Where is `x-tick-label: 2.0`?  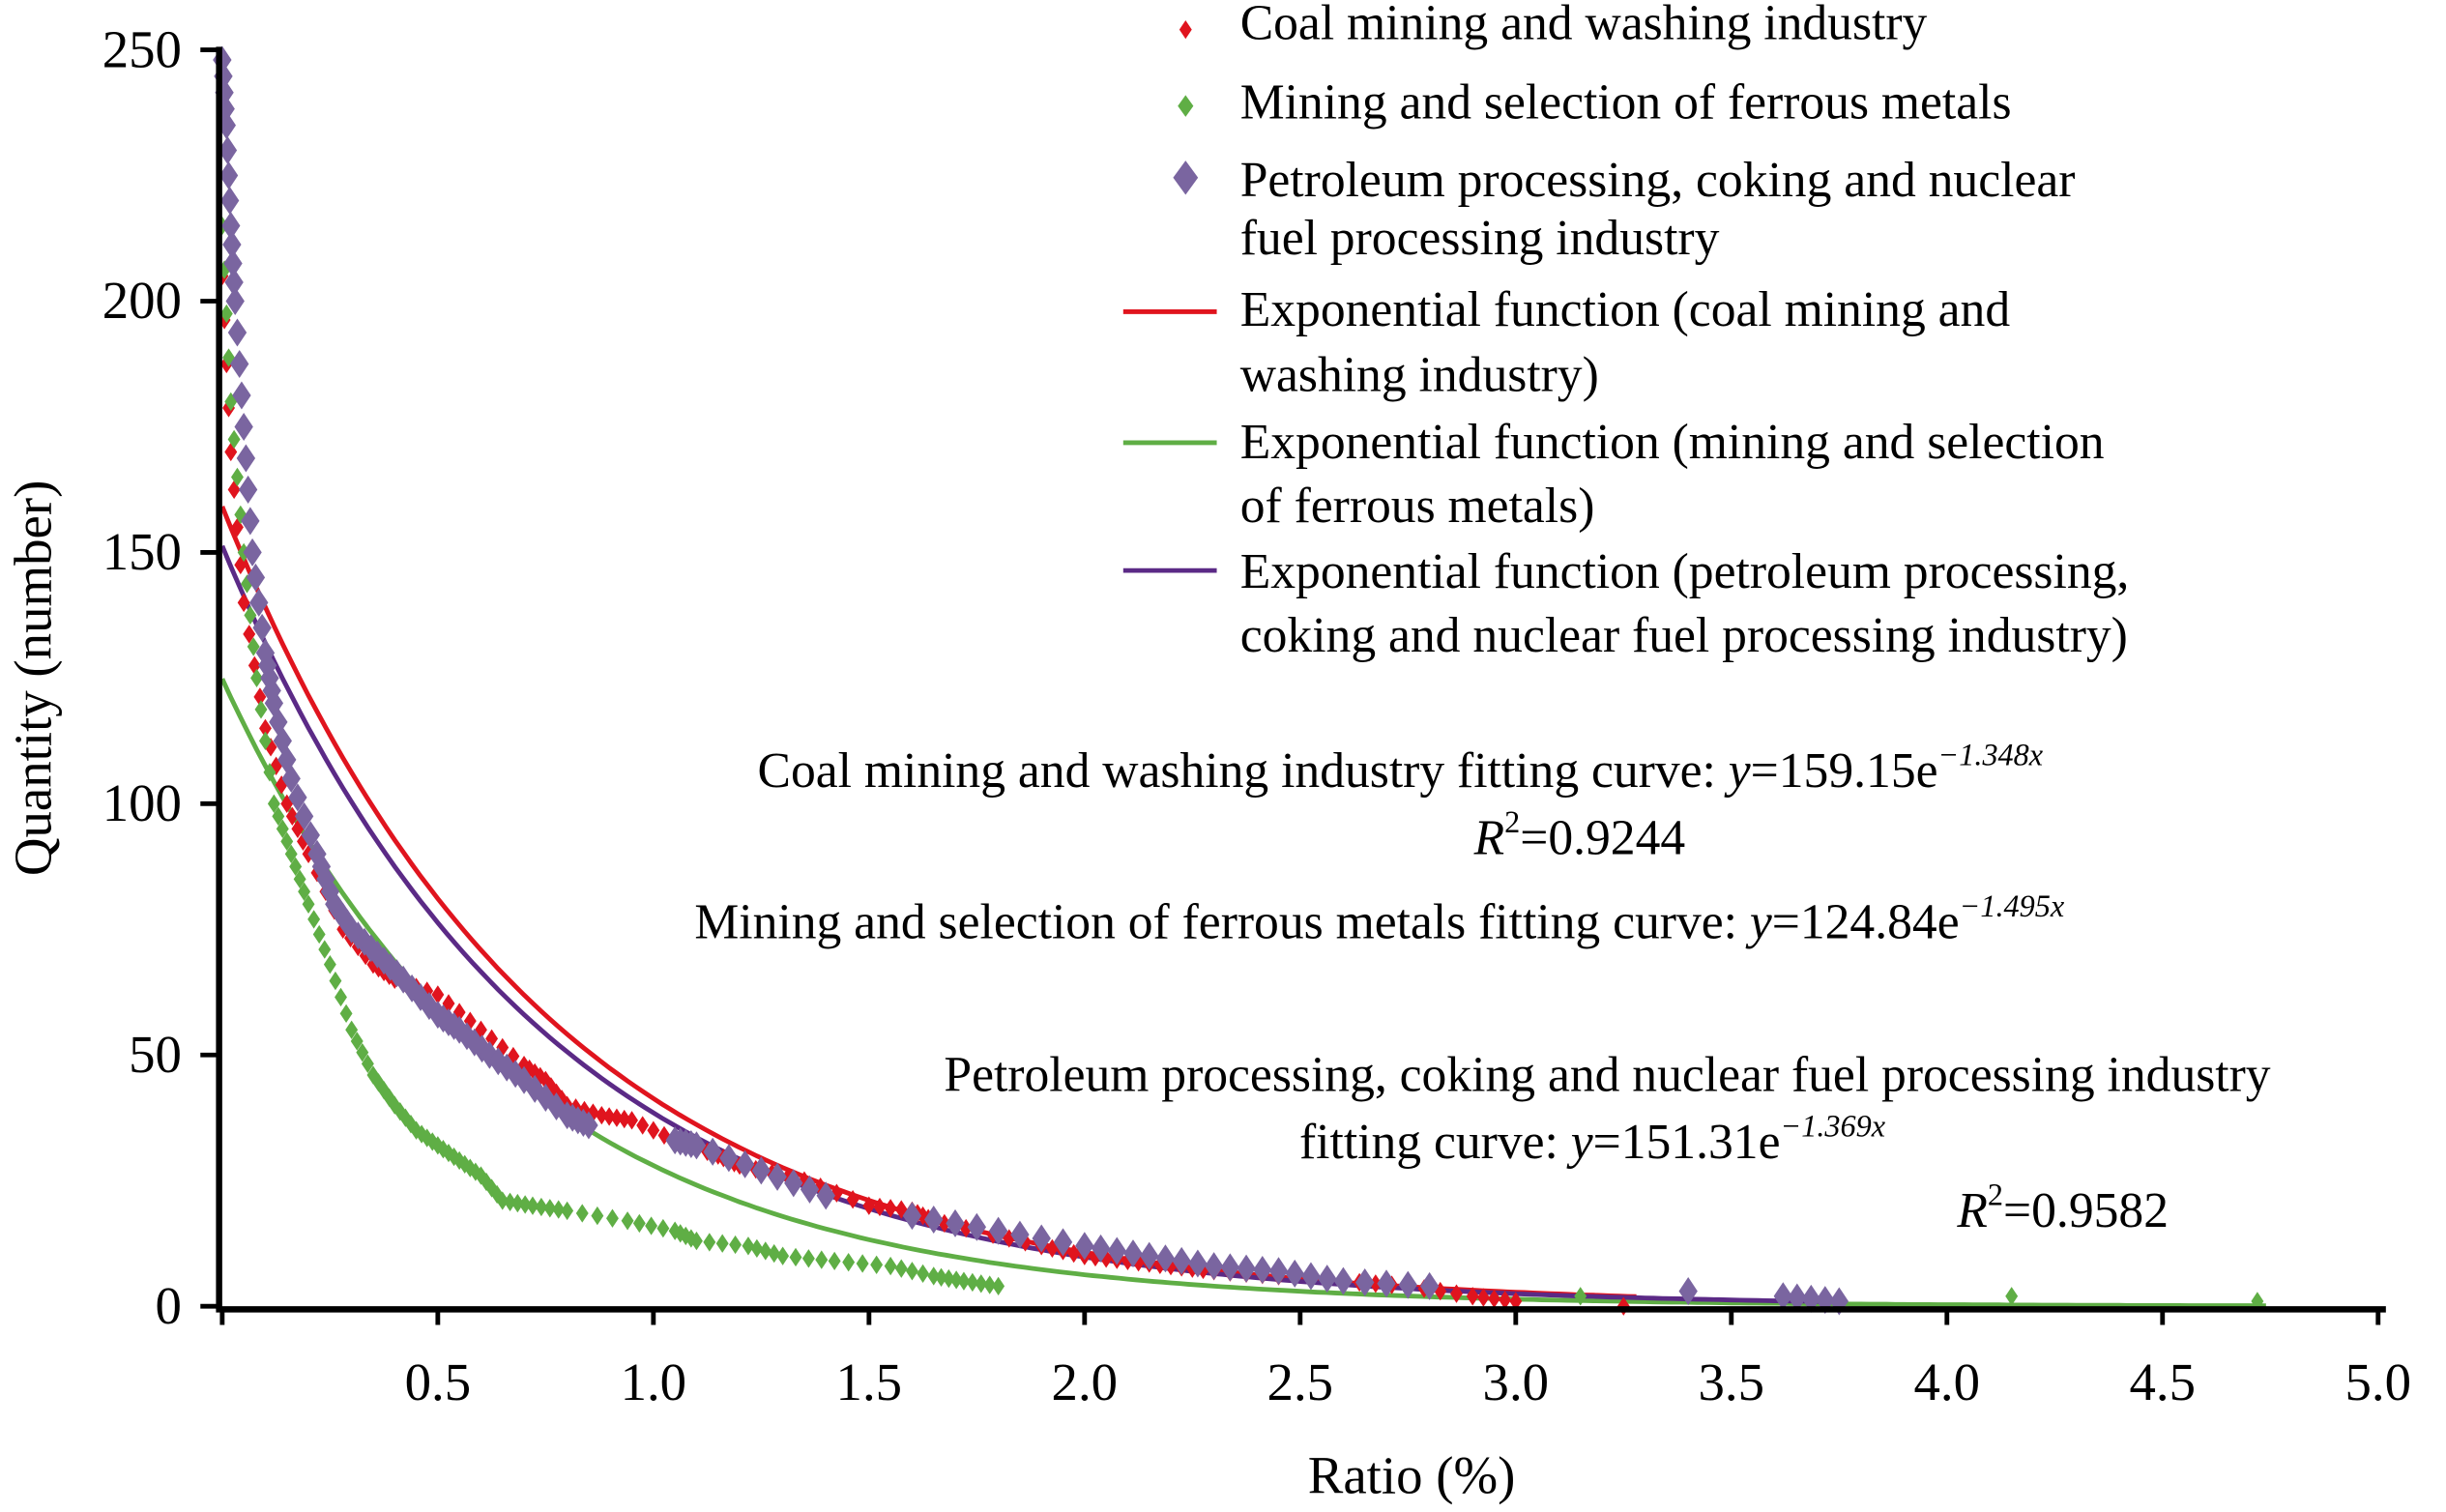 x-tick-label: 2.0 is located at coordinates (1085, 1381).